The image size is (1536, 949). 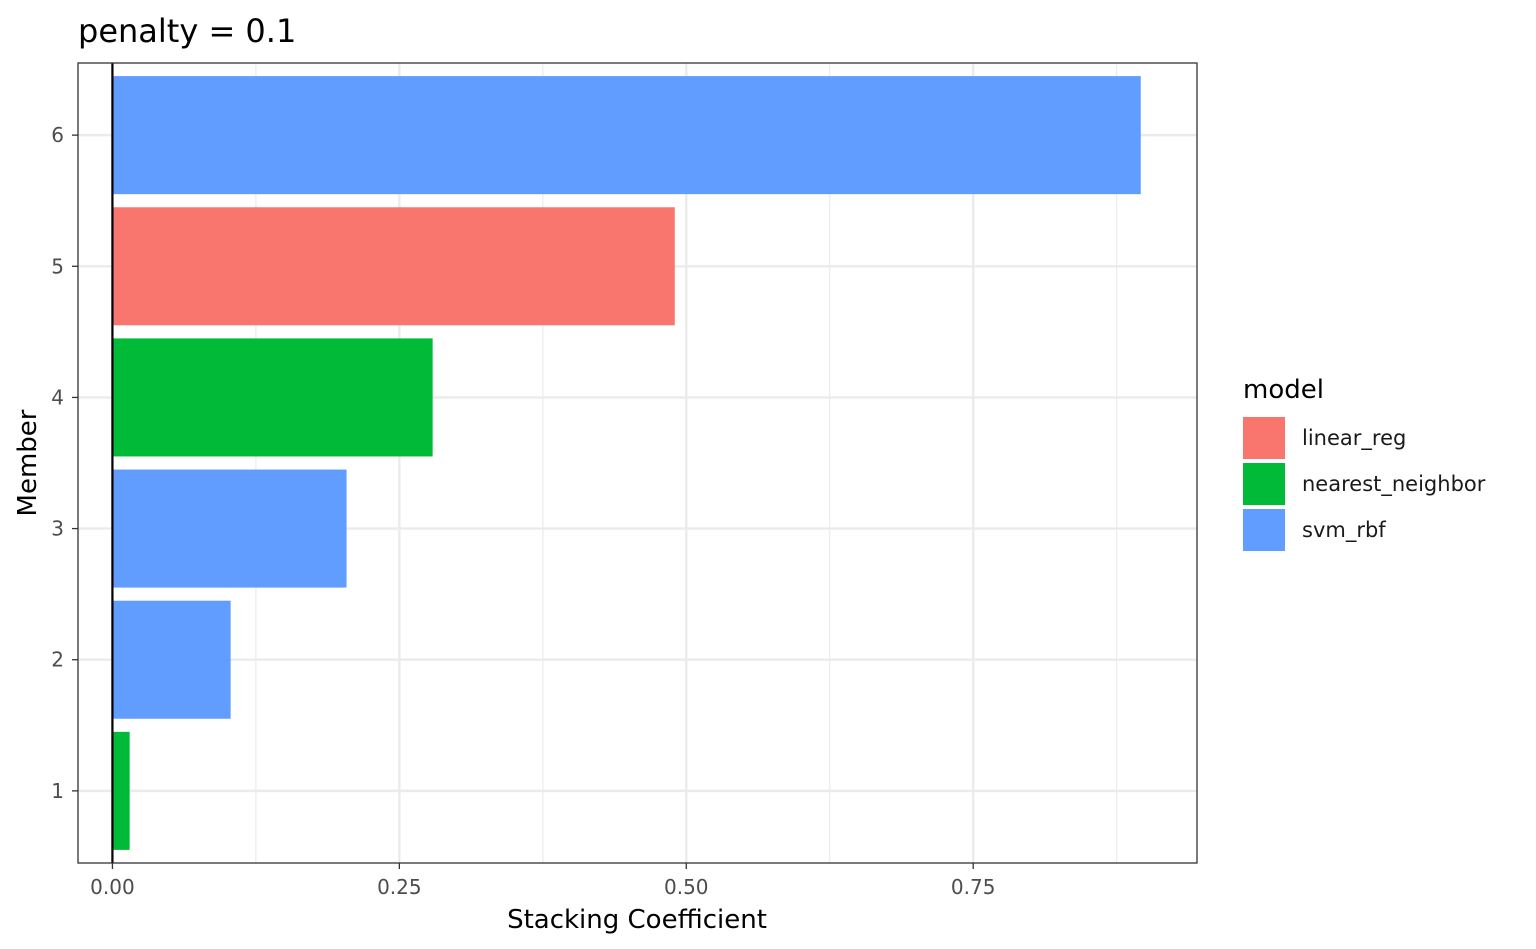 What do you see at coordinates (57, 660) in the screenshot?
I see `y-tick-label: 2` at bounding box center [57, 660].